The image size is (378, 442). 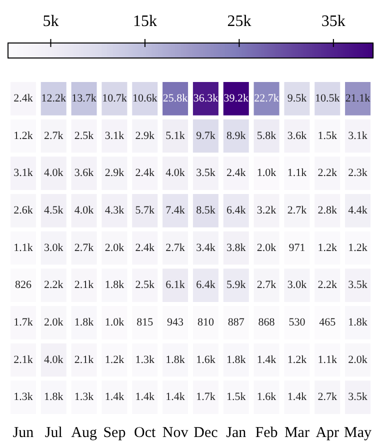 I want to click on x-tick-label: Dec, so click(x=206, y=432).